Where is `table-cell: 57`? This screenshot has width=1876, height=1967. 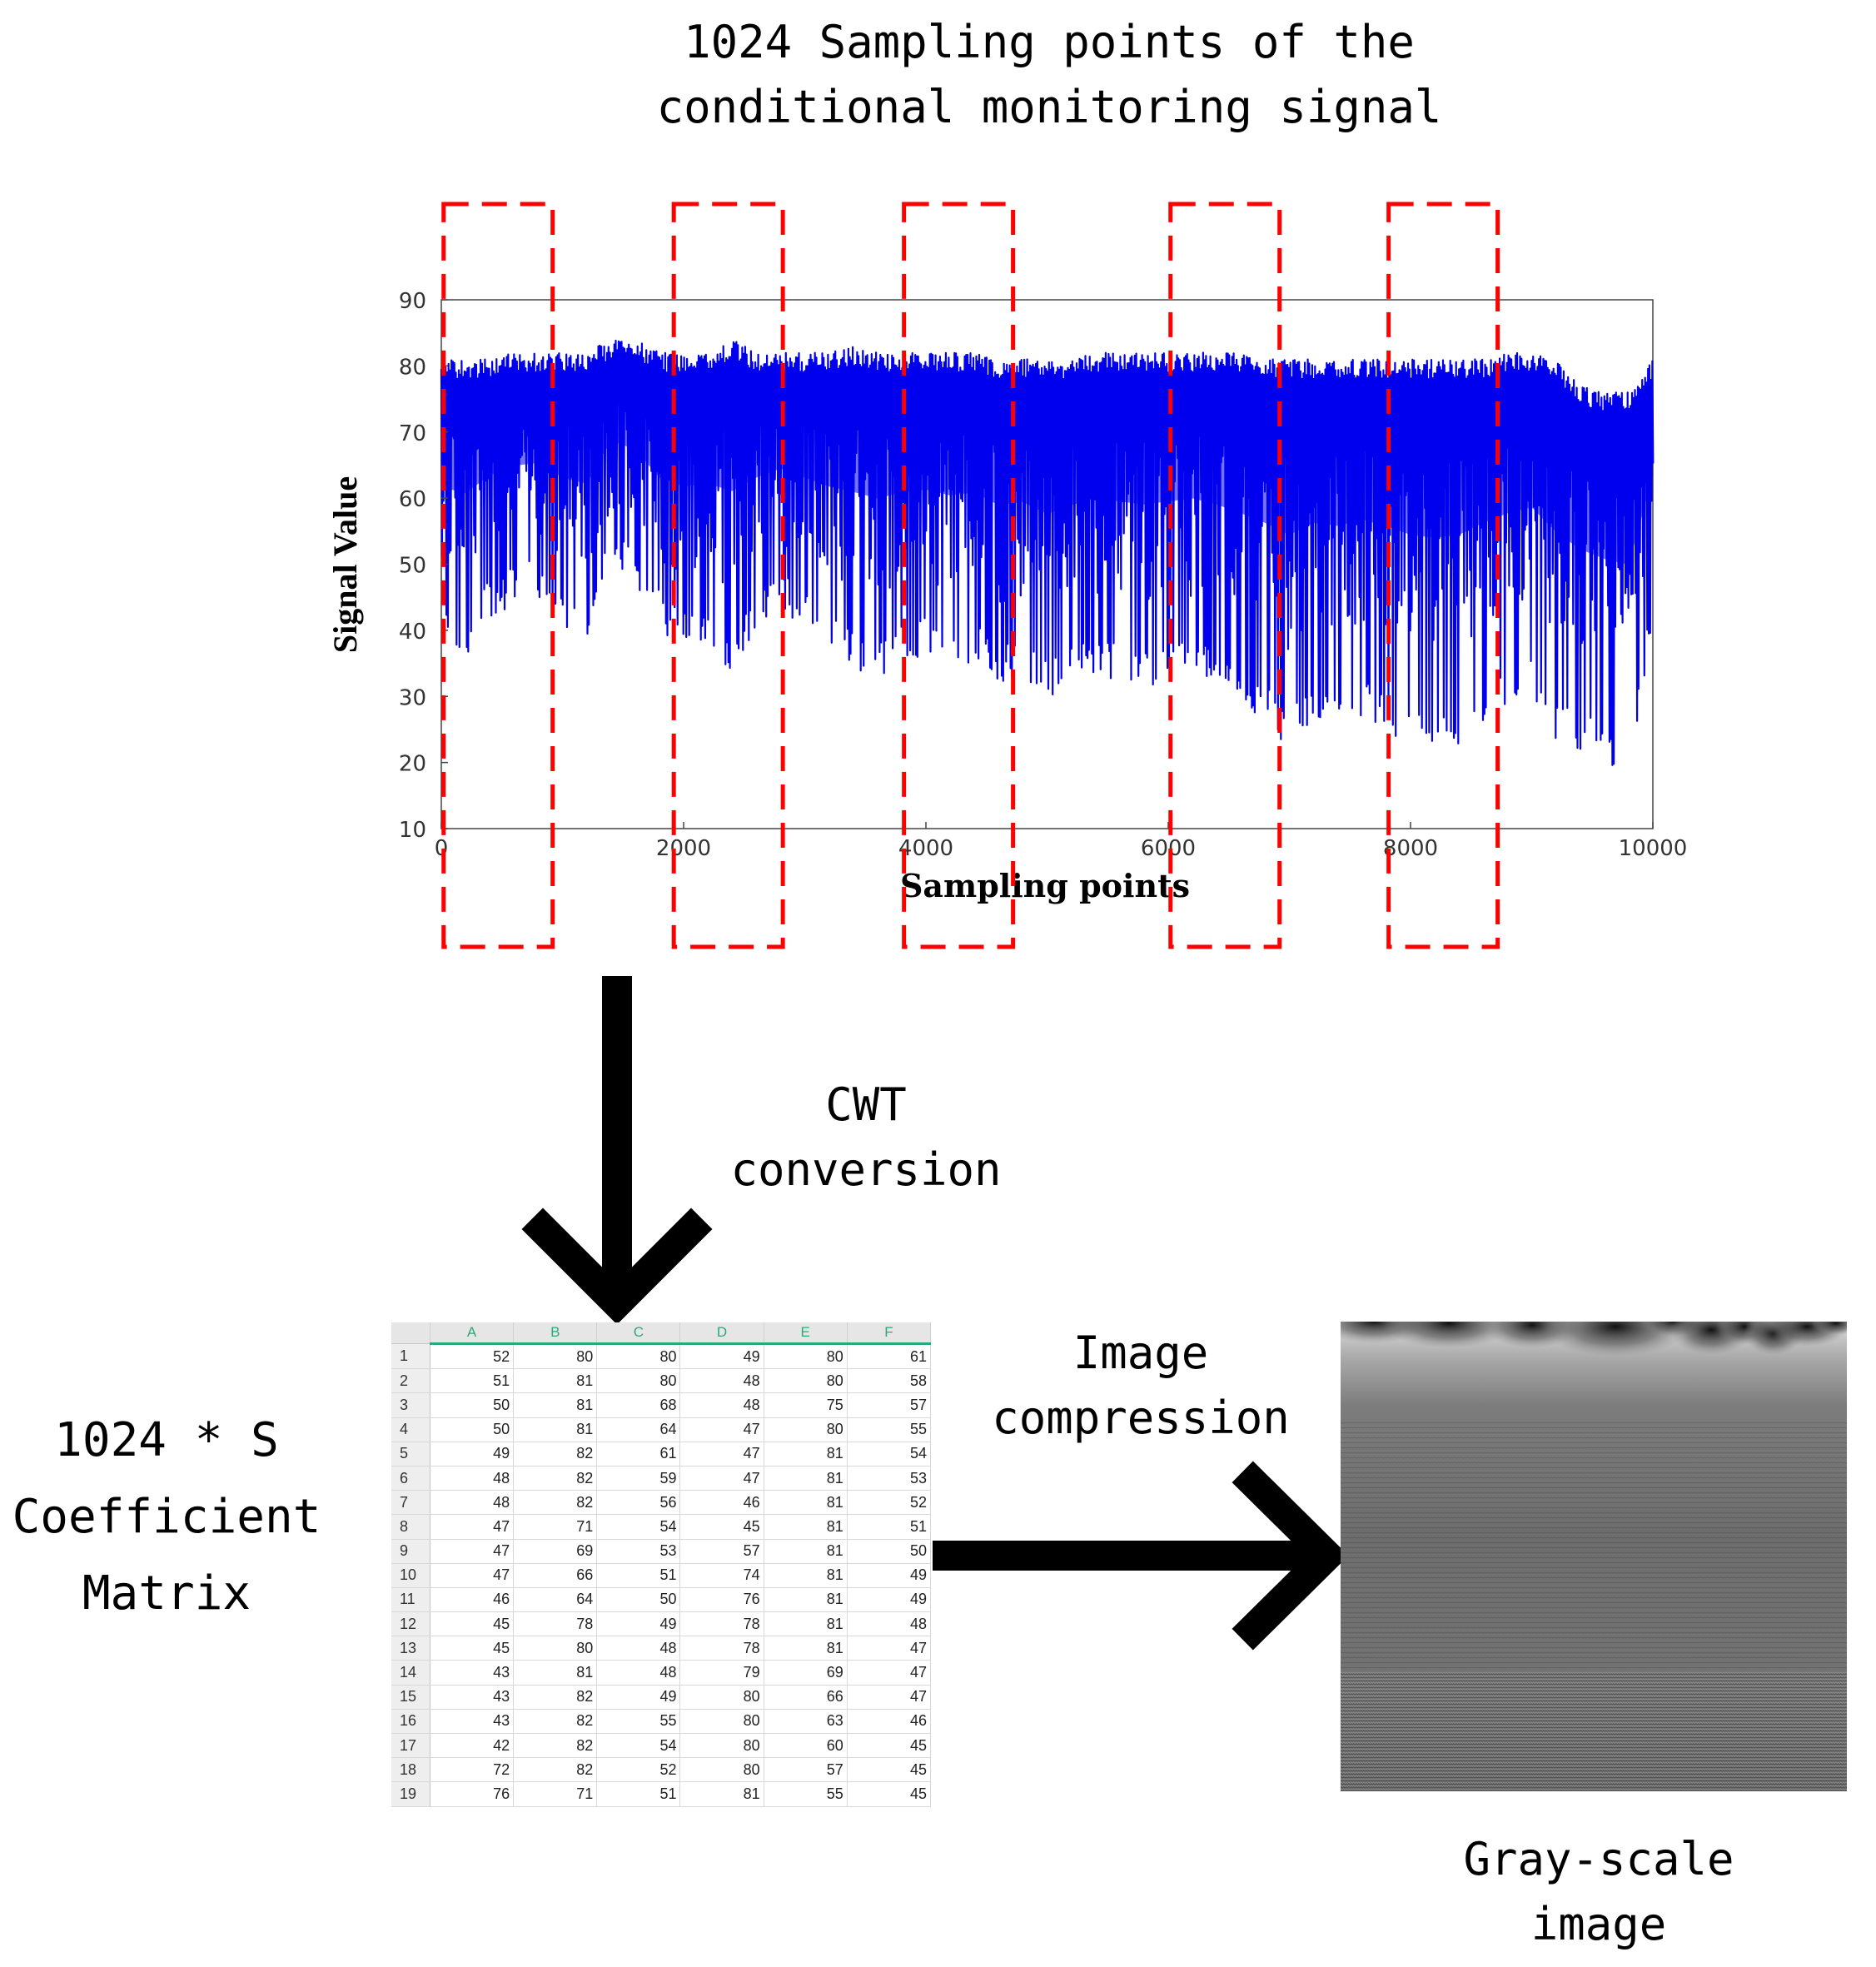
table-cell: 57 is located at coordinates (889, 1405).